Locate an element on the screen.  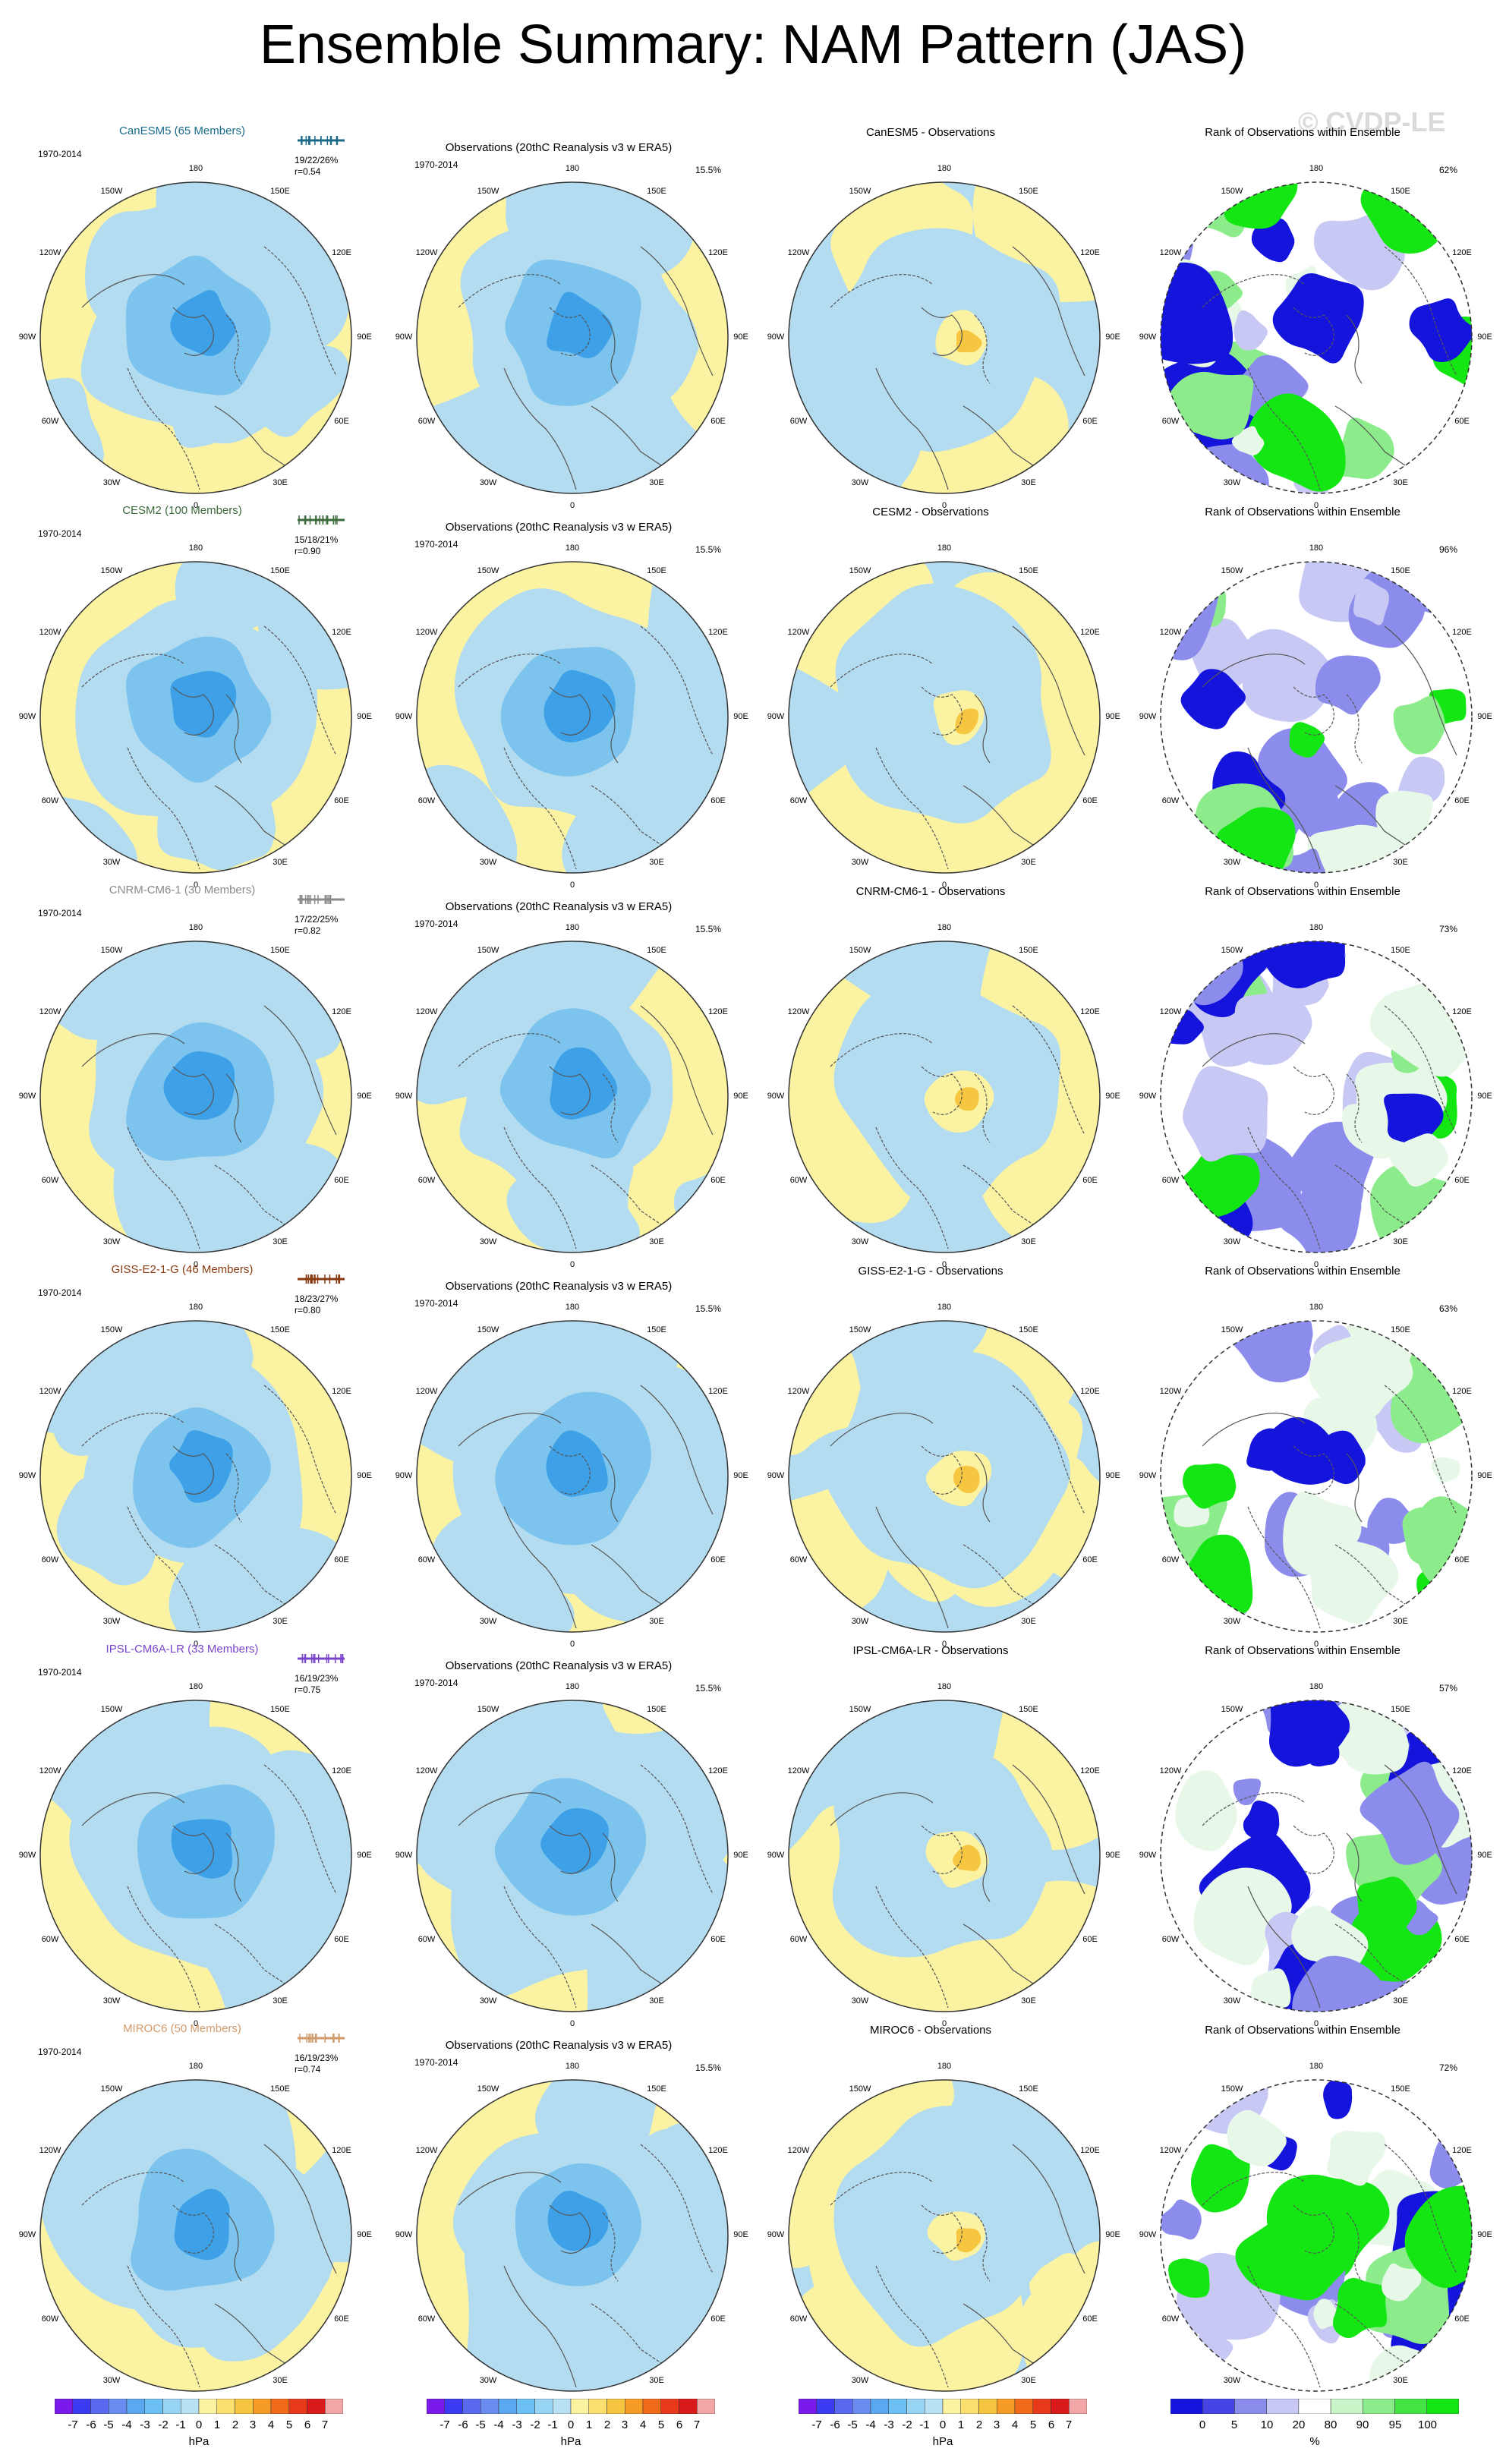
colorbar-tick-label: 80 is located at coordinates (1330, 2424).